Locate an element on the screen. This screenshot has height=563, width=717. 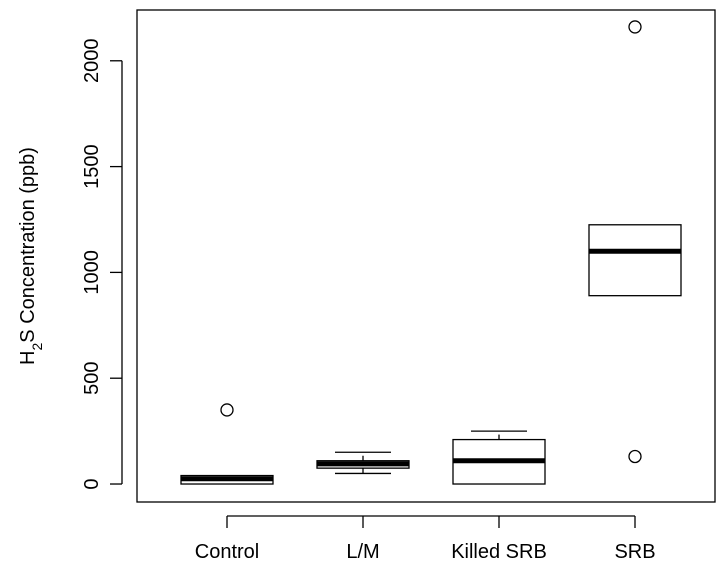
x-tick-label: L/M is located at coordinates (362, 552).